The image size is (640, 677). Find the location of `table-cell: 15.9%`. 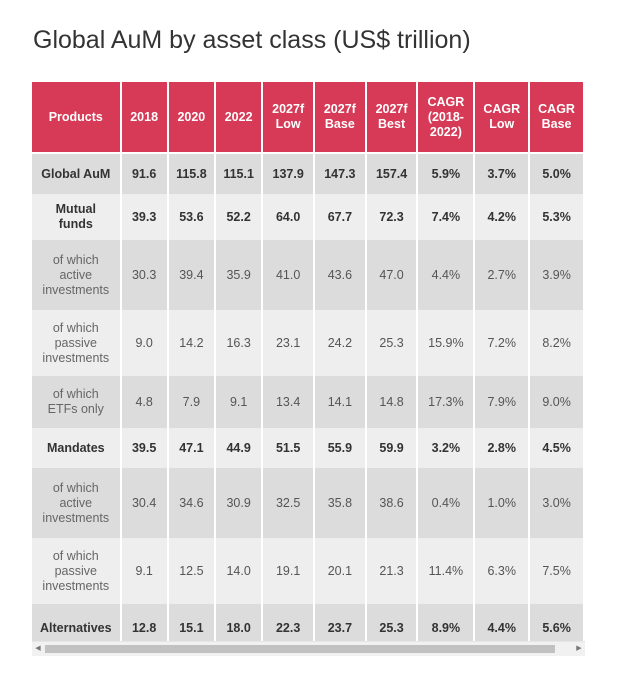

table-cell: 15.9% is located at coordinates (446, 343).